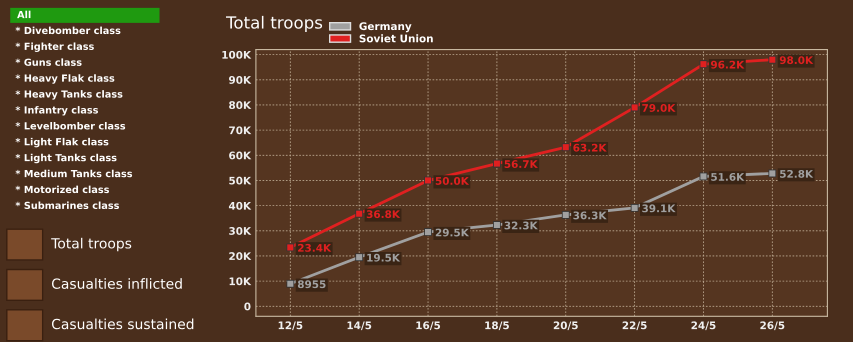 Image resolution: width=853 pixels, height=342 pixels. Describe the element at coordinates (240, 130) in the screenshot. I see `y-tick-label: 70K` at that location.